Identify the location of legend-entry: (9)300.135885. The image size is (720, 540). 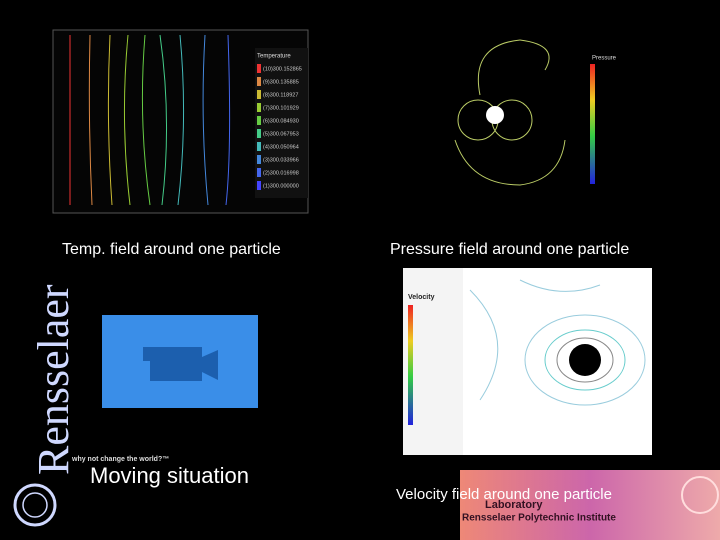
(281, 82).